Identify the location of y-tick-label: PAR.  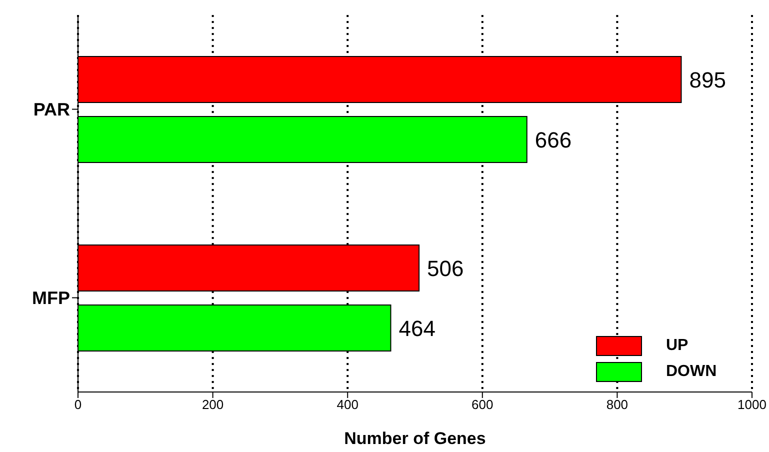
(51, 110).